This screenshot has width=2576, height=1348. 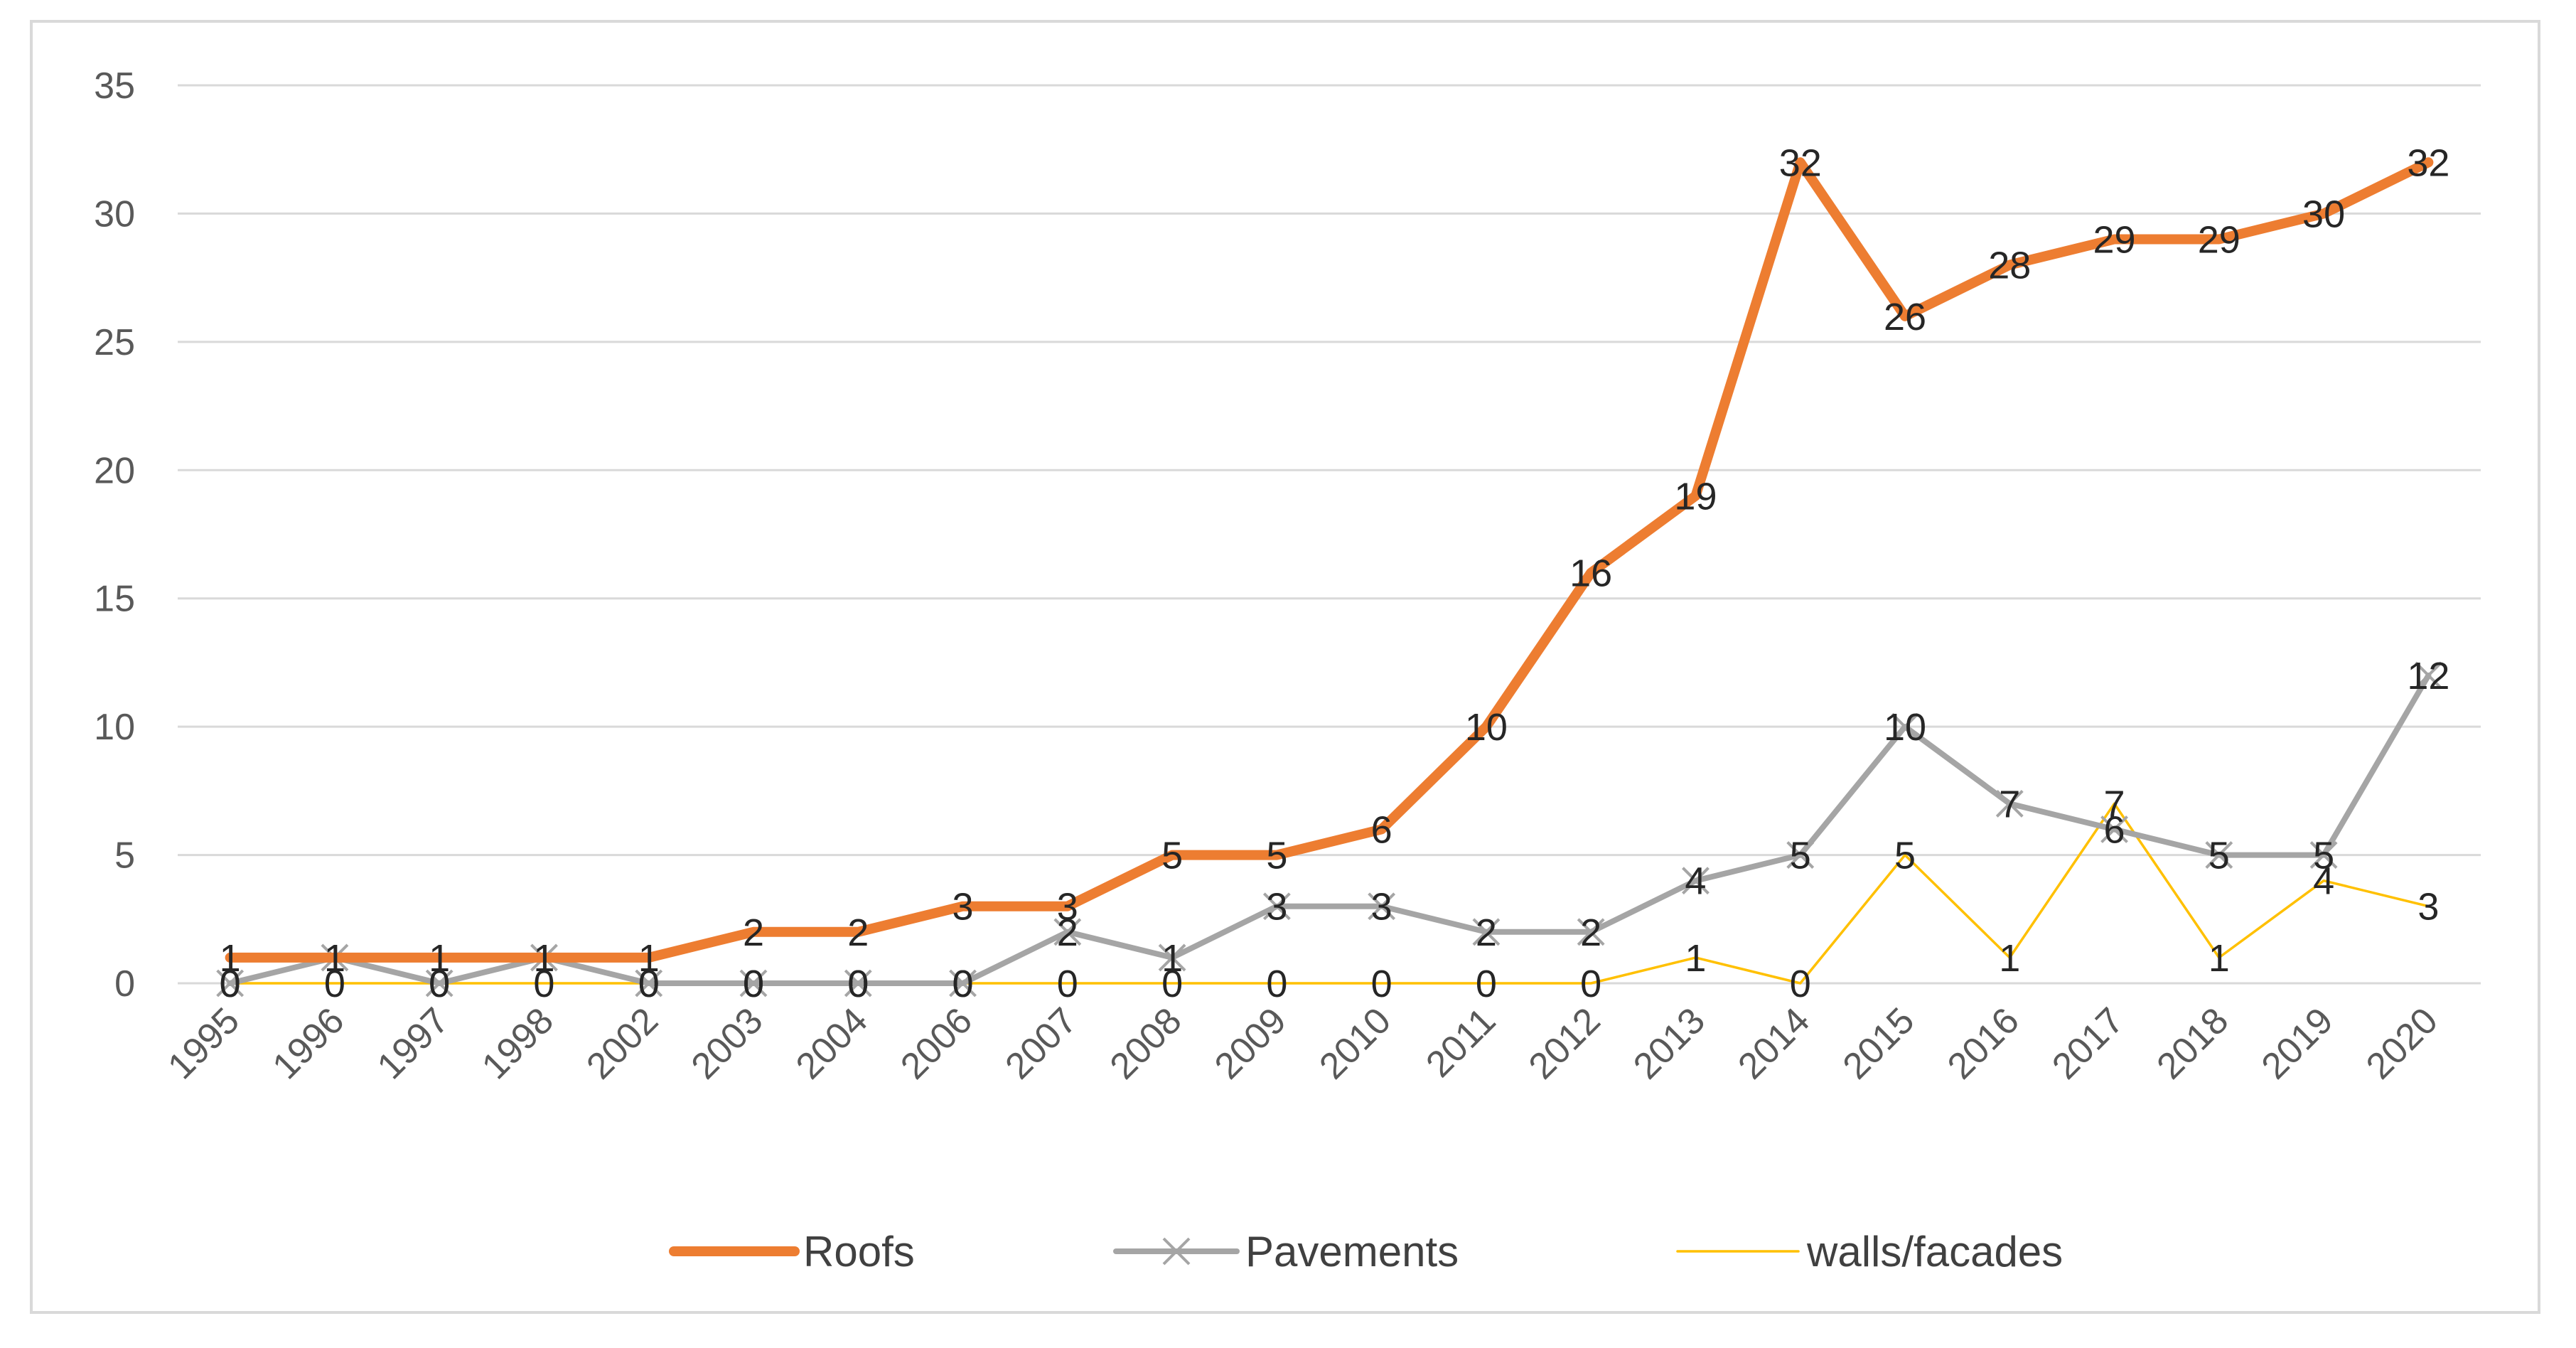 What do you see at coordinates (832, 1043) in the screenshot?
I see `x-tick-label: 2004` at bounding box center [832, 1043].